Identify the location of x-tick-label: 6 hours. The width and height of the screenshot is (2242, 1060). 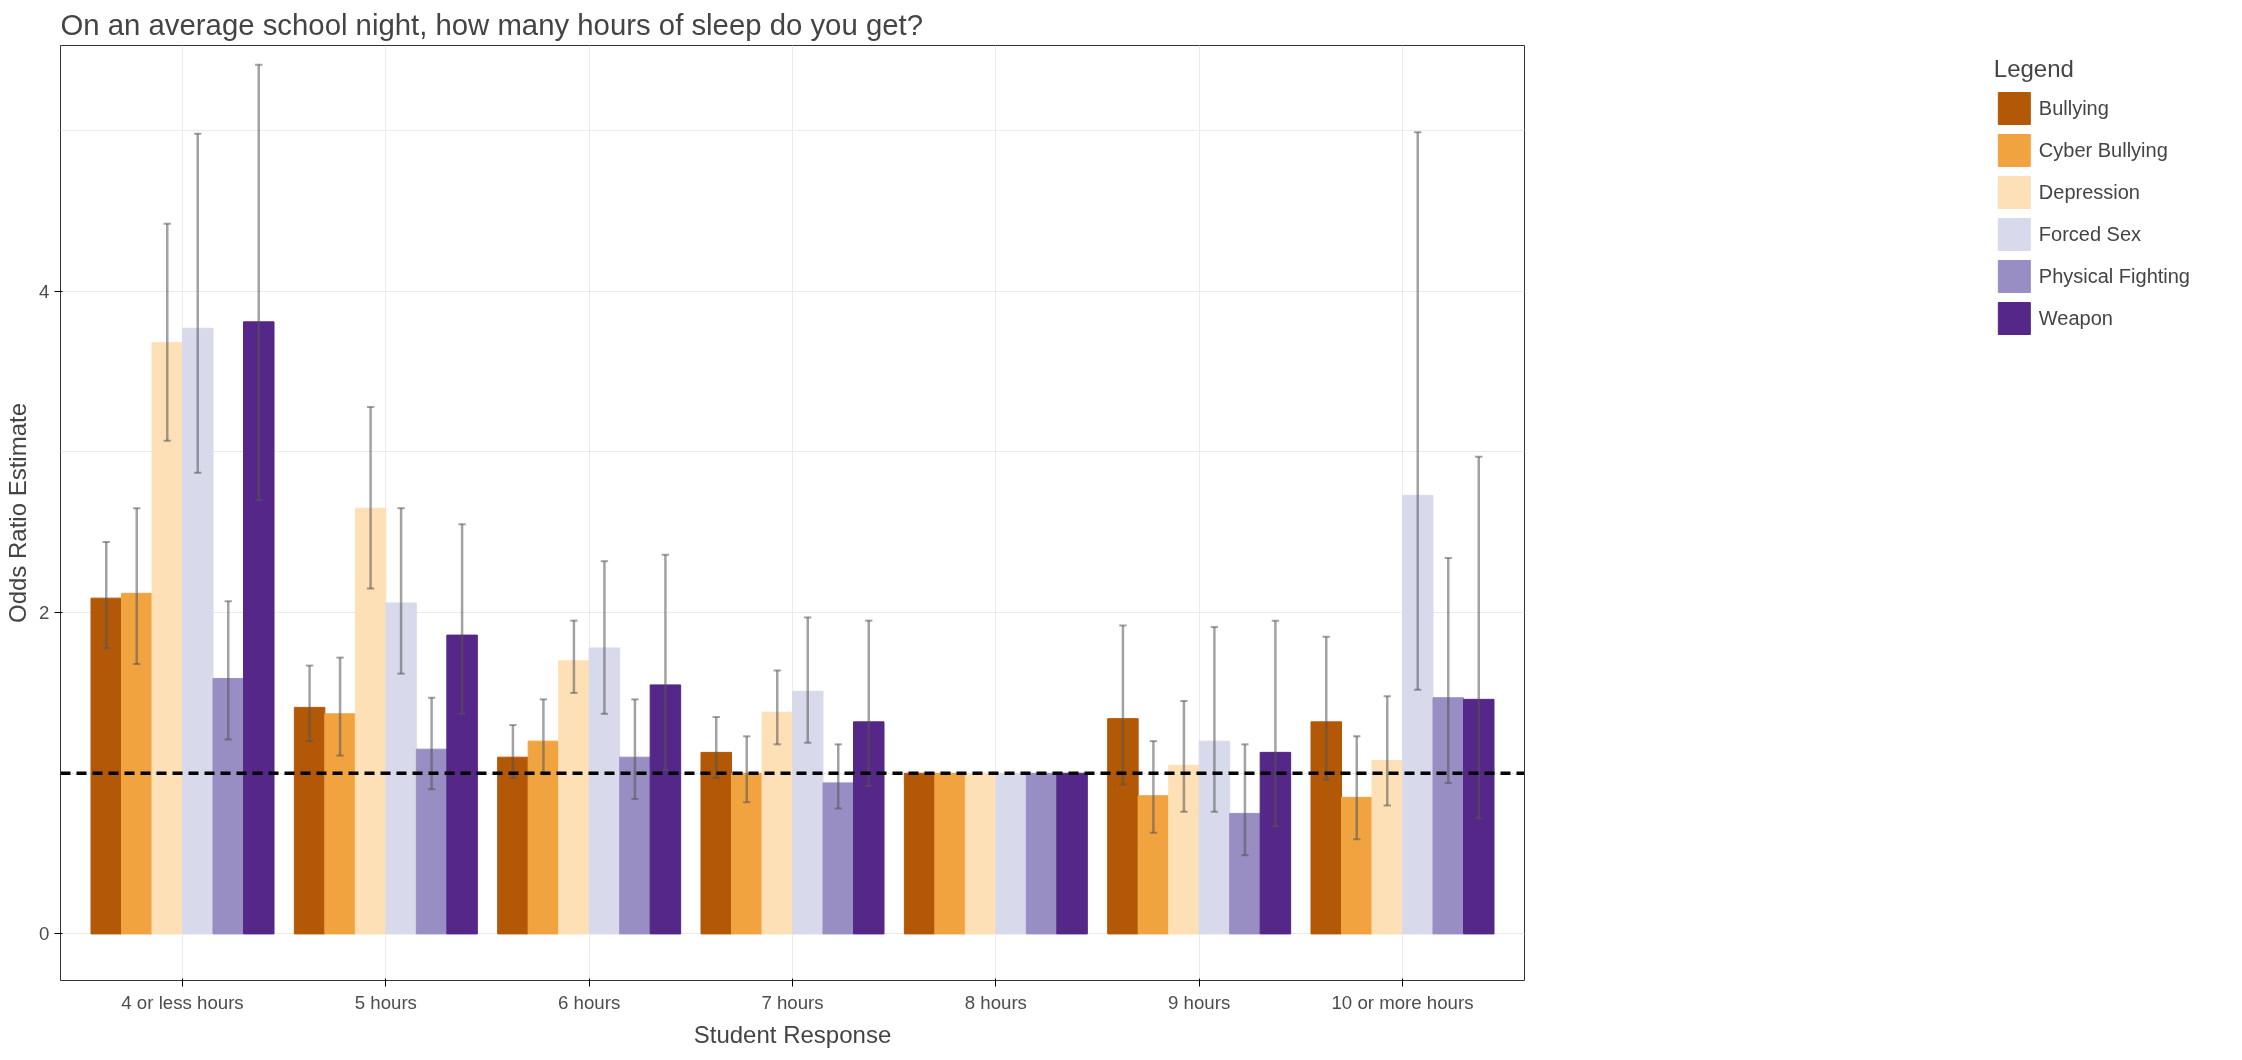
(589, 1002).